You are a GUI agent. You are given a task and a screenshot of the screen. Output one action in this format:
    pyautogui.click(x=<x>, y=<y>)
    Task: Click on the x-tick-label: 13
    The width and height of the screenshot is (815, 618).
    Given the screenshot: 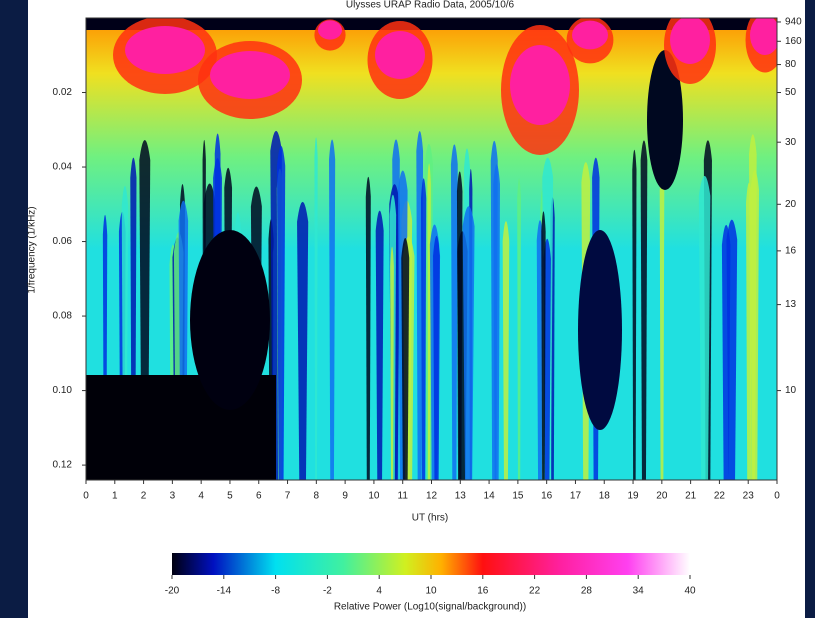 What is the action you would take?
    pyautogui.click(x=461, y=496)
    